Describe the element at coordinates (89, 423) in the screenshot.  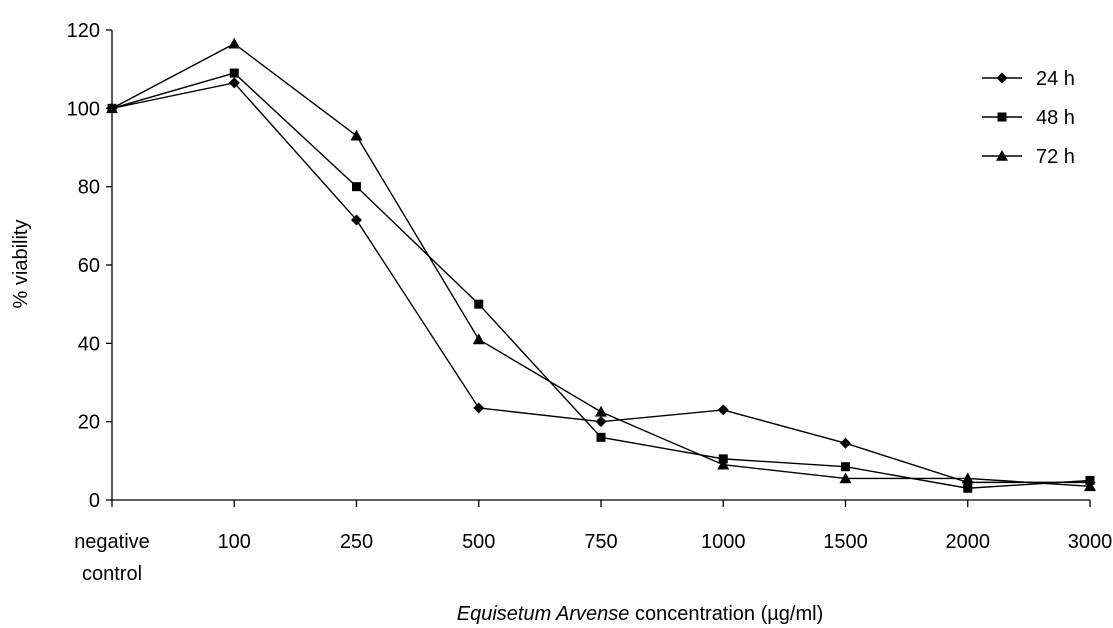
I see `y-tick-label: 20` at that location.